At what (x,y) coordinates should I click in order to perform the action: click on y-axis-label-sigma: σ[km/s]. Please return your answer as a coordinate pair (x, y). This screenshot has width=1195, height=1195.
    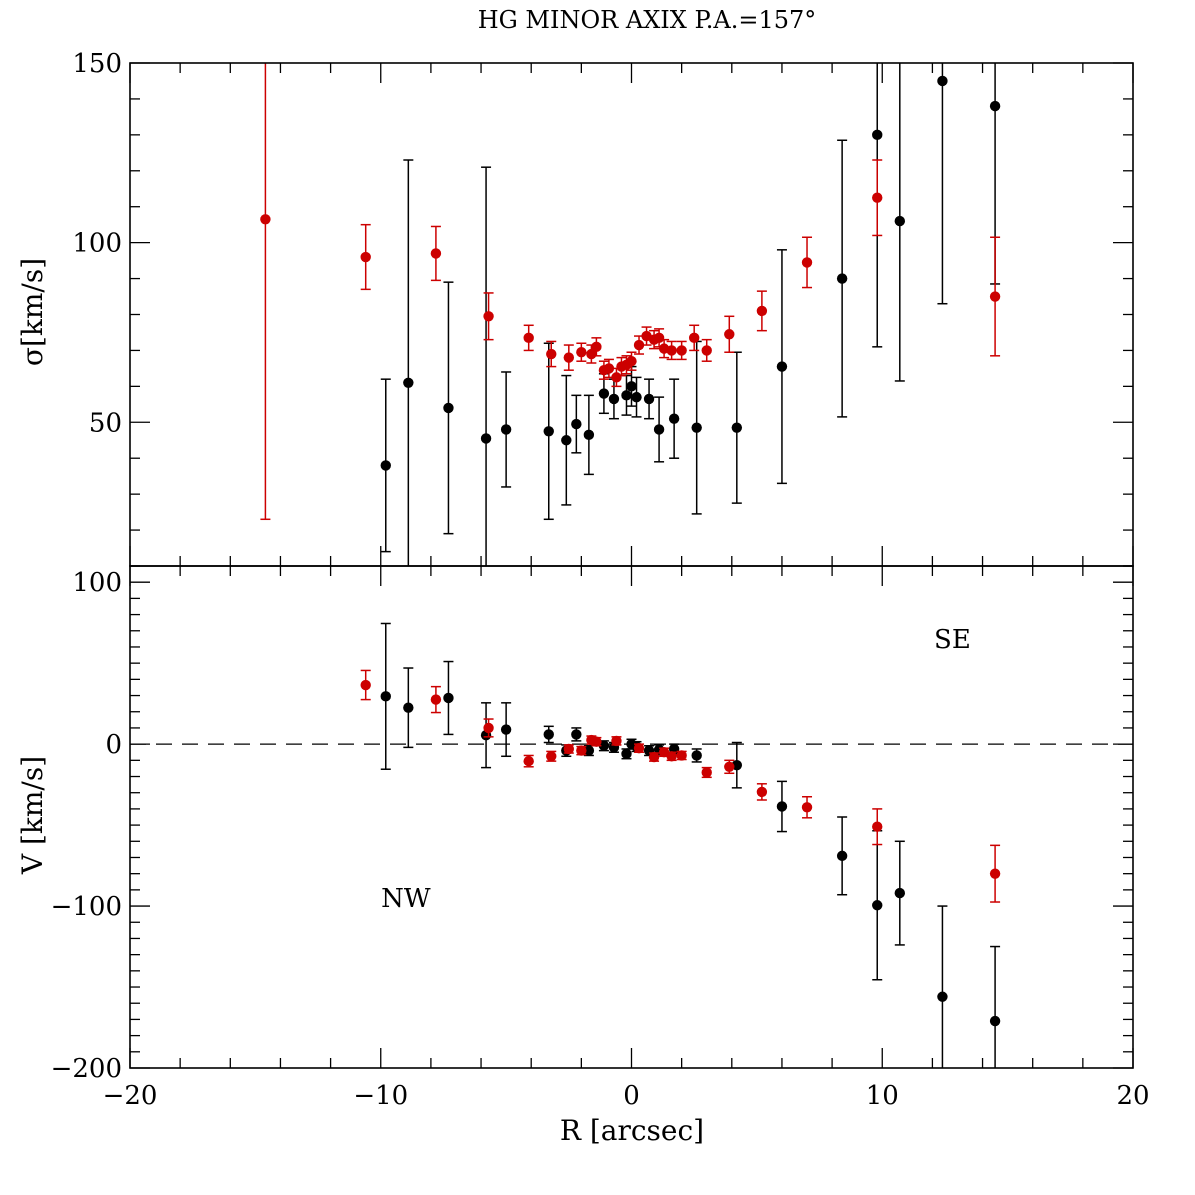
    Looking at the image, I should click on (32, 312).